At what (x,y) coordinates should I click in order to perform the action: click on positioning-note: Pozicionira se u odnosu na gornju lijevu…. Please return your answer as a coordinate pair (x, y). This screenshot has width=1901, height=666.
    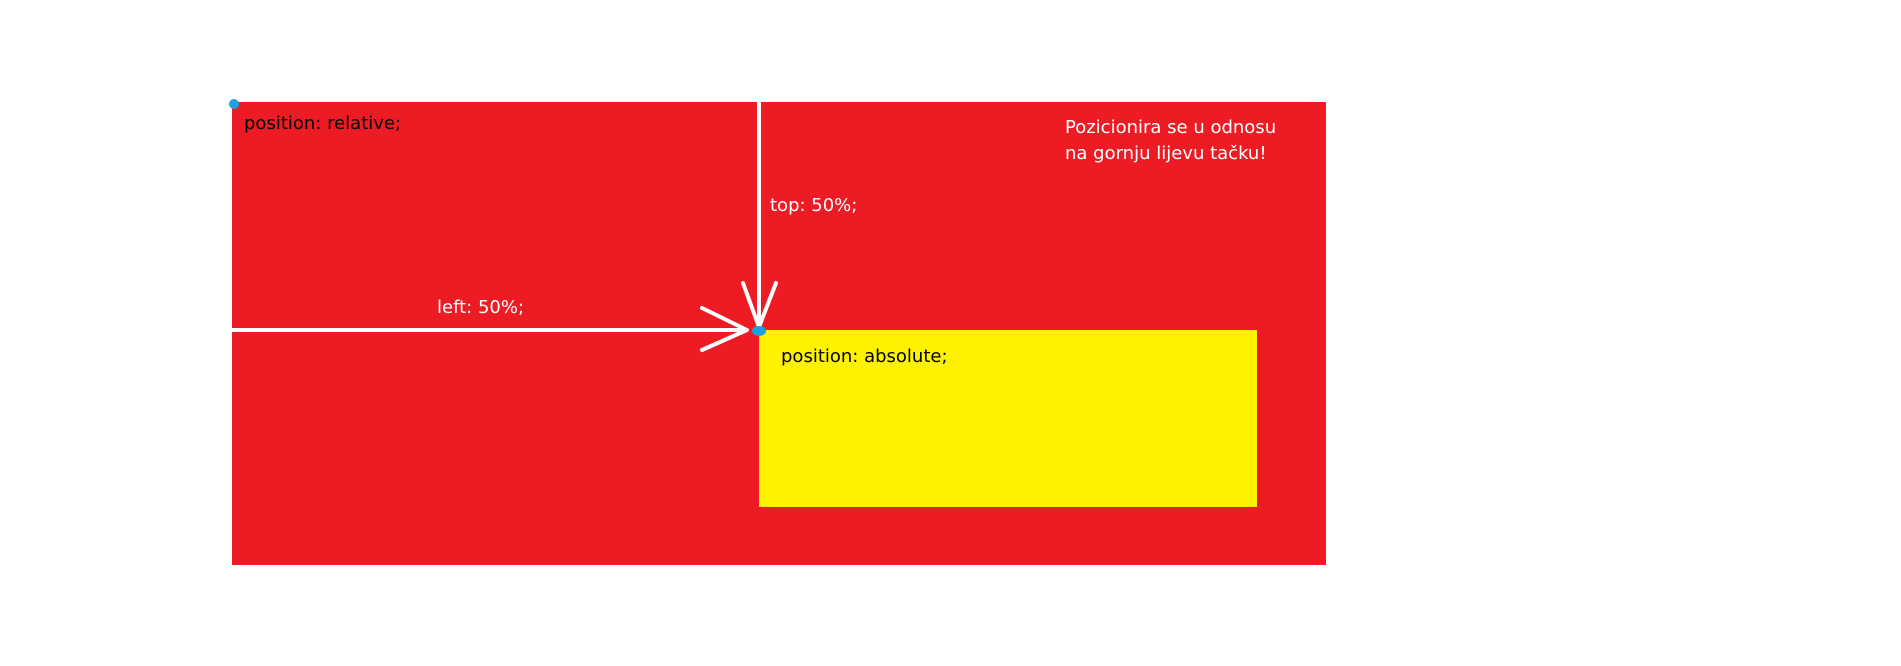
    Looking at the image, I should click on (1170, 141).